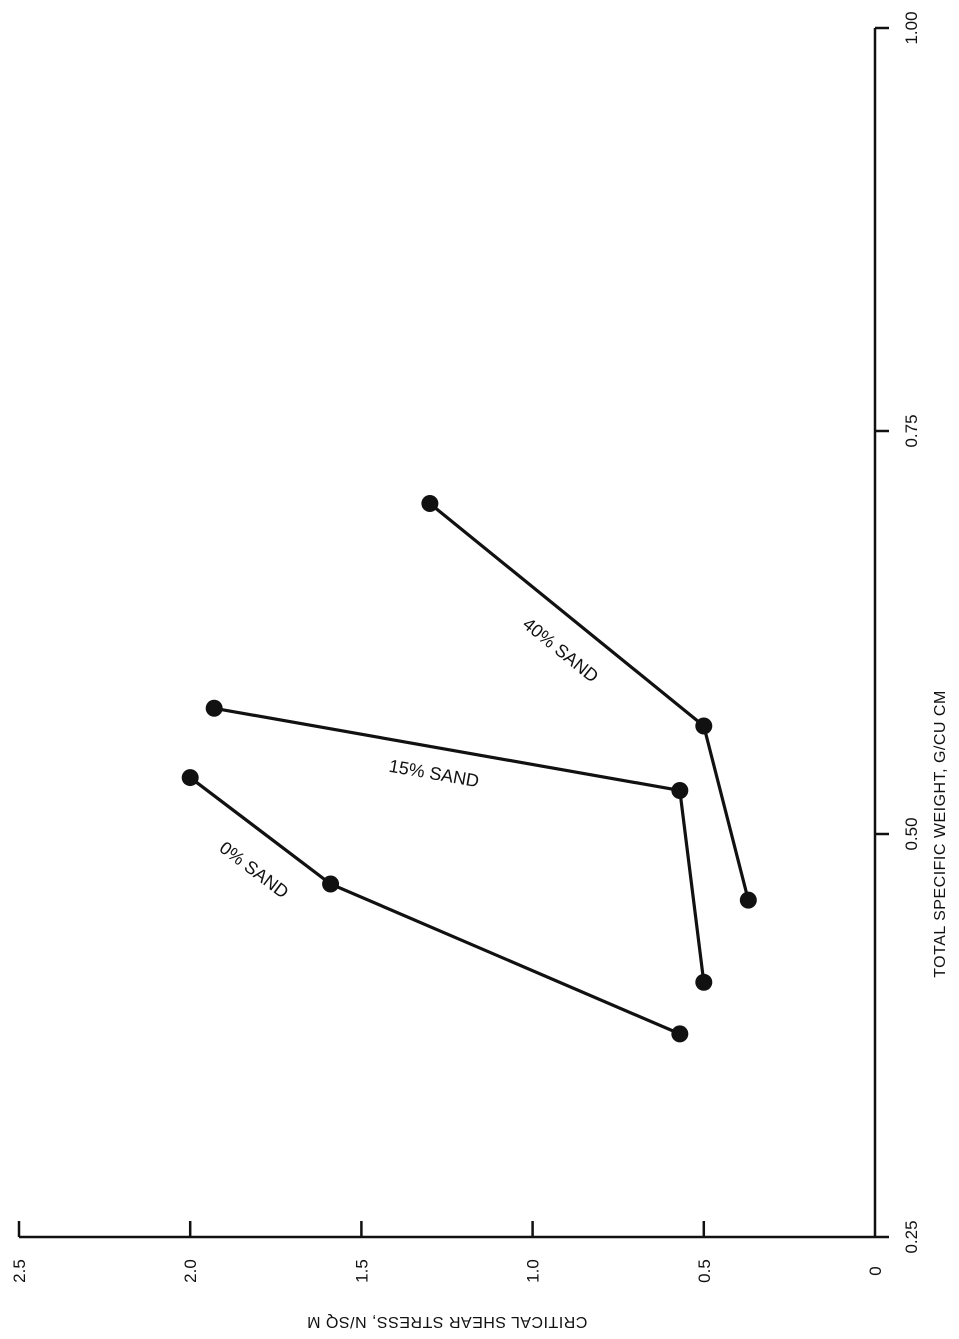  I want to click on x-axis-title: TOTAL SPECIFIC WEIGHT, G/CU CM, so click(940, 834).